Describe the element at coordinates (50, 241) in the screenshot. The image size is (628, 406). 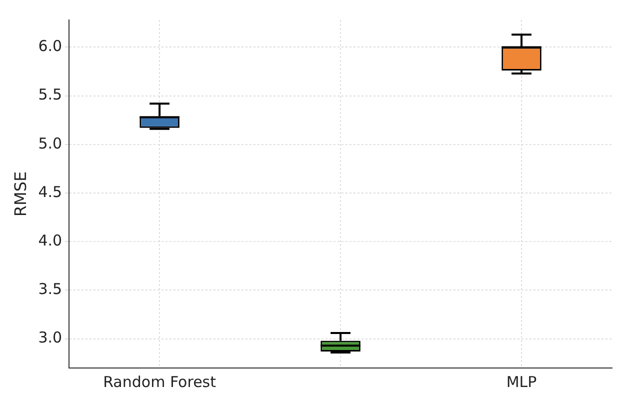
I see `y-tick-label: 4.0` at that location.